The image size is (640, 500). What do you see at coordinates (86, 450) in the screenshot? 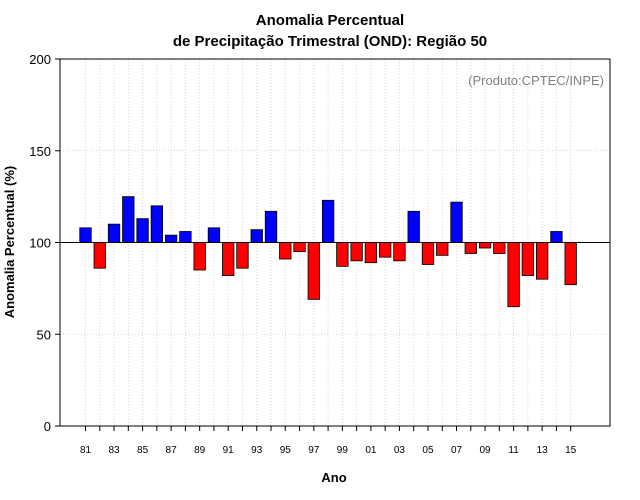
I see `x-tick-label: 81` at bounding box center [86, 450].